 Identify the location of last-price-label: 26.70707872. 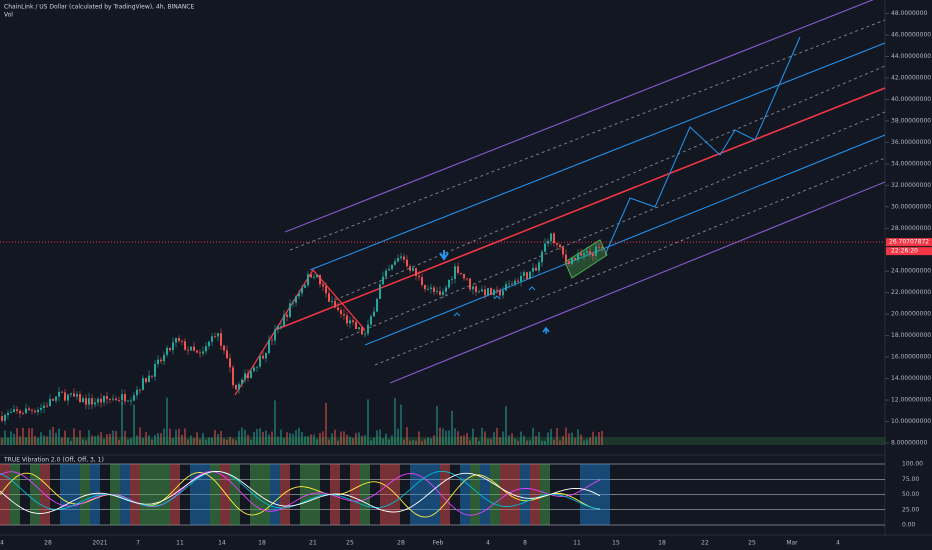
(909, 242).